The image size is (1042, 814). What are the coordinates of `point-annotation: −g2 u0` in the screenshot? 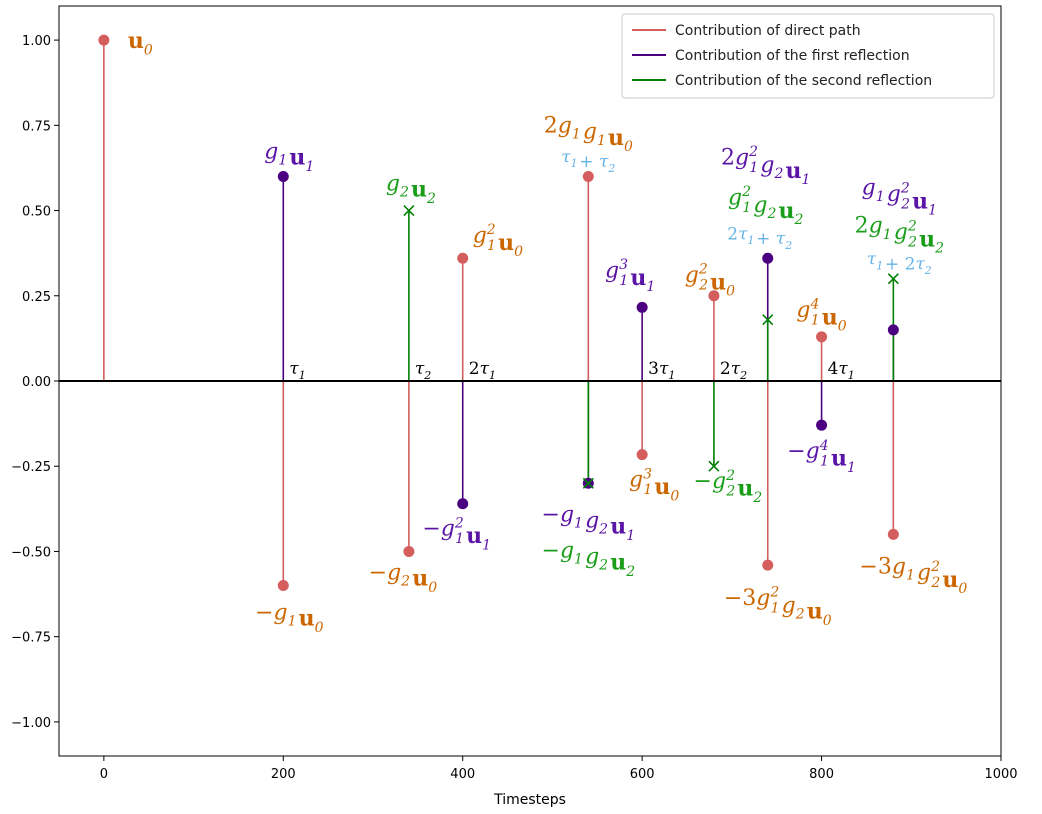 It's located at (403, 577).